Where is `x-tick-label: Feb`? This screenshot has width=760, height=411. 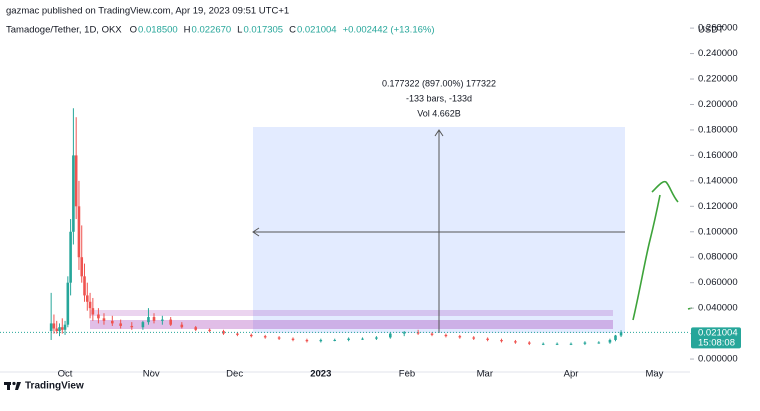
x-tick-label: Feb is located at coordinates (407, 374).